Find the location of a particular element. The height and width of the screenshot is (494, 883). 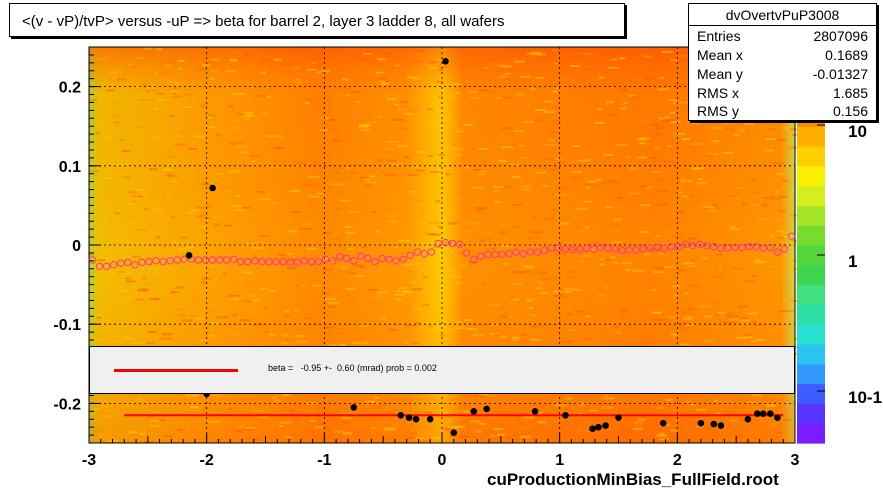

source-file-label: cuProductionMinBias_FullField.root is located at coordinates (633, 479).